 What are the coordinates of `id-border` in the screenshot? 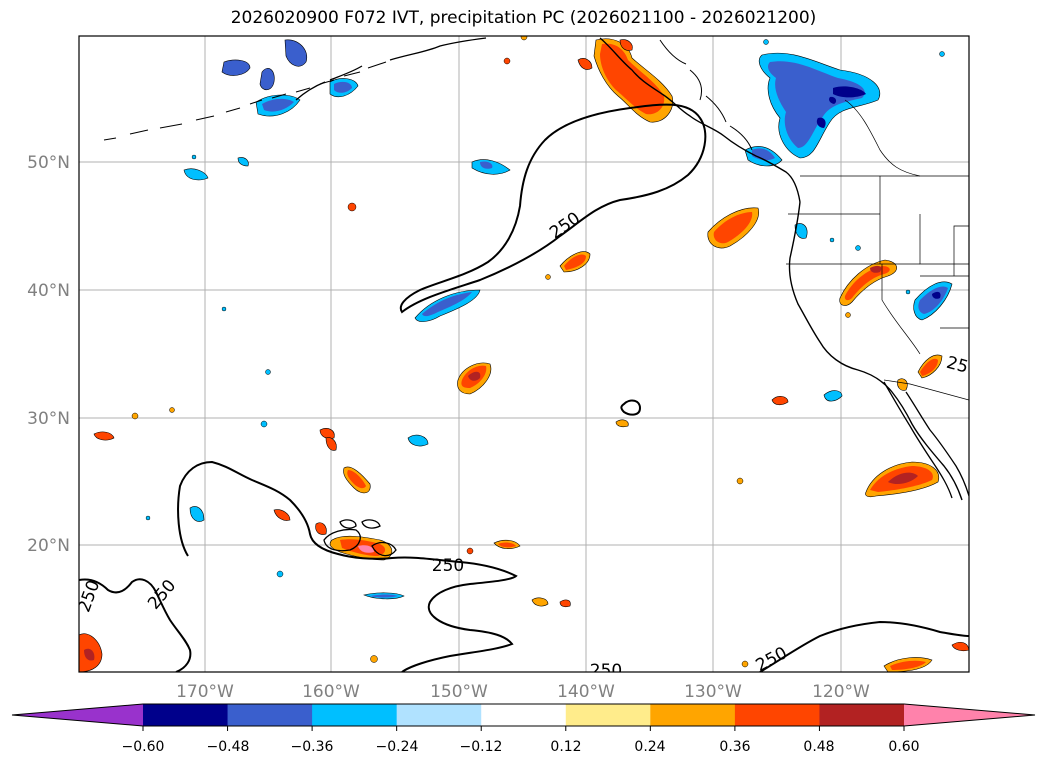 It's located at (924, 220).